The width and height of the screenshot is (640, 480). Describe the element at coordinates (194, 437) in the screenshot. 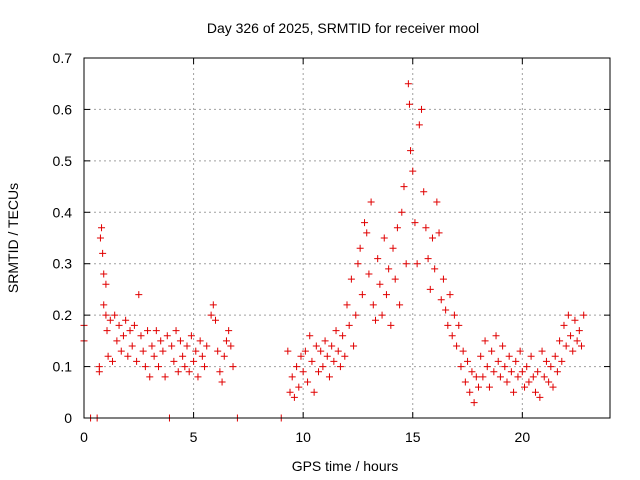

I see `x-tick-label: 5` at that location.